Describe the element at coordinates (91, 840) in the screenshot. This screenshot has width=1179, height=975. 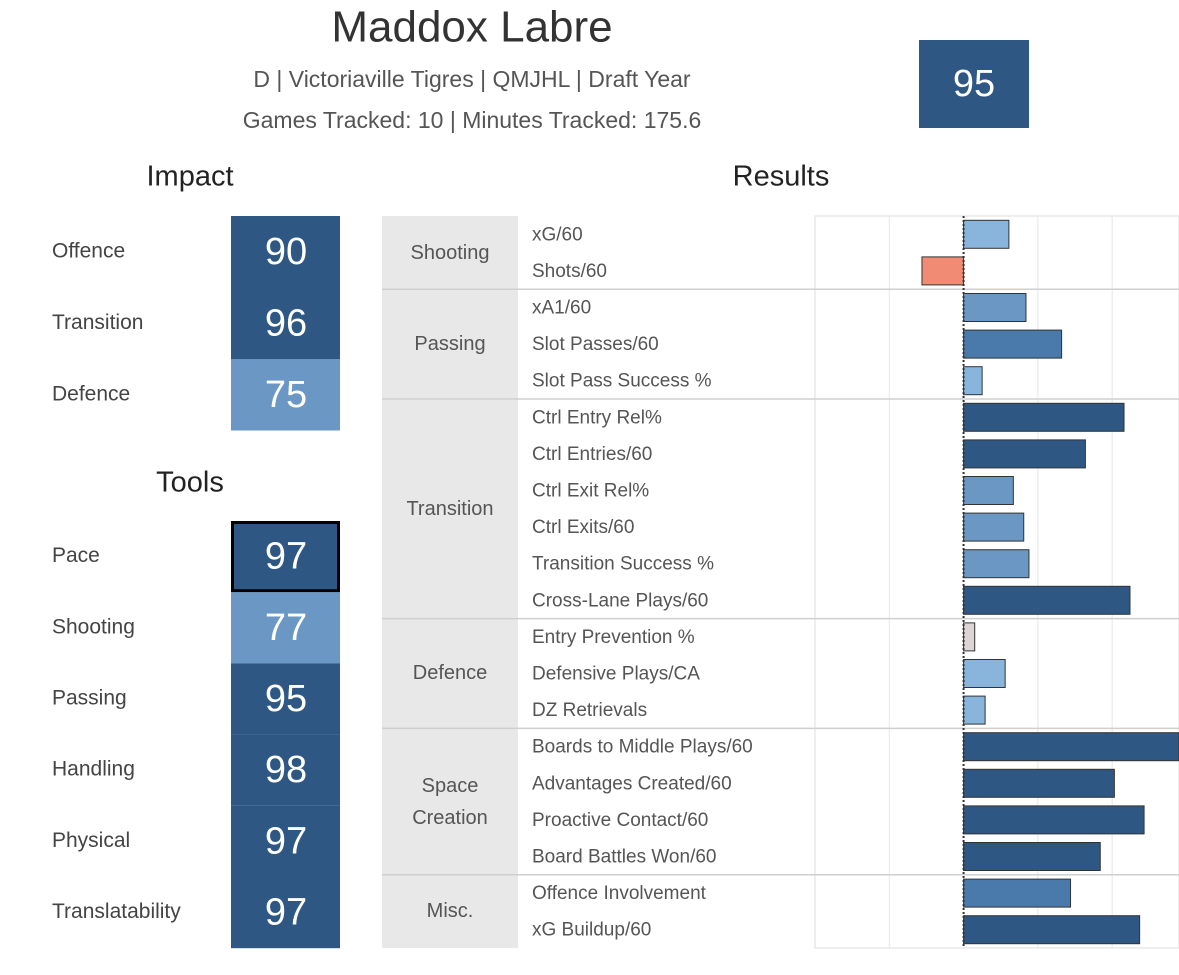
I see `score-label: Physical` at that location.